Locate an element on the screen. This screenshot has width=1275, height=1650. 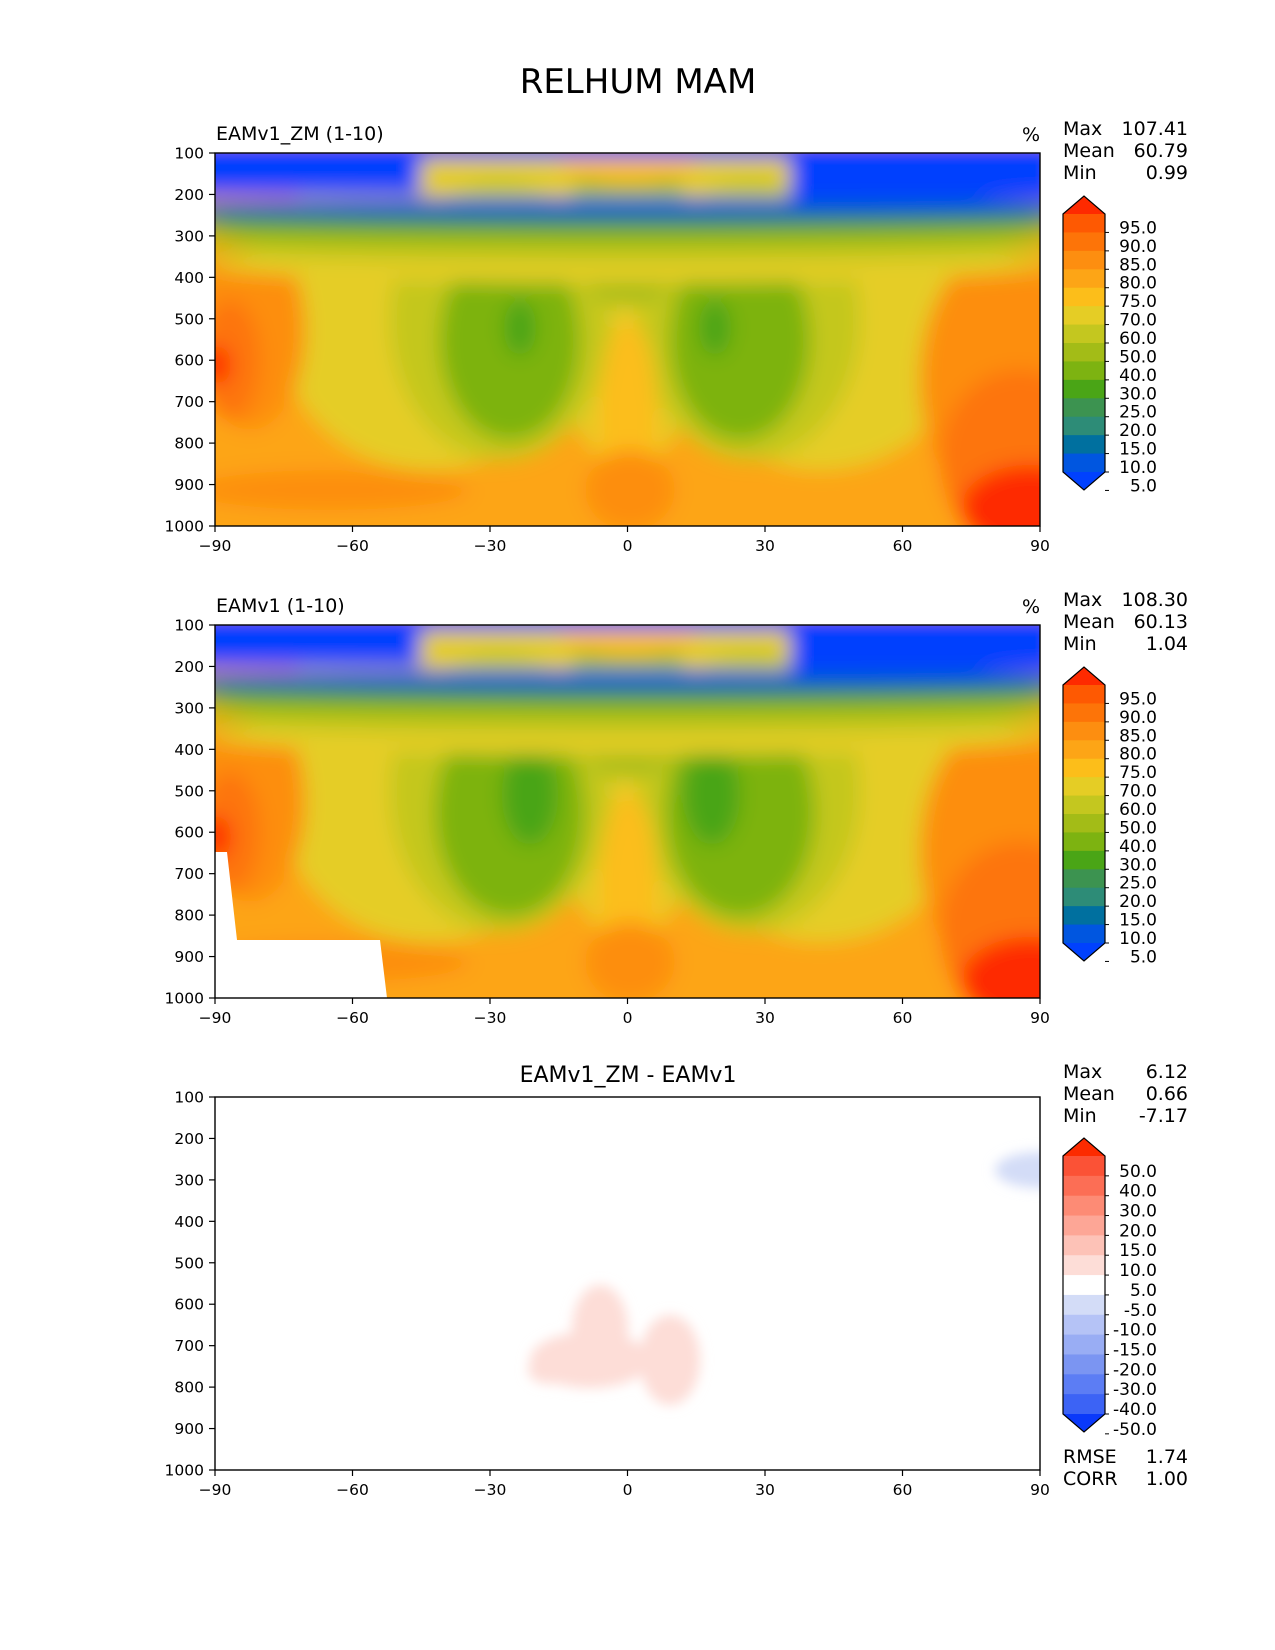
colorbar-label: 50.0 is located at coordinates (1138, 828).